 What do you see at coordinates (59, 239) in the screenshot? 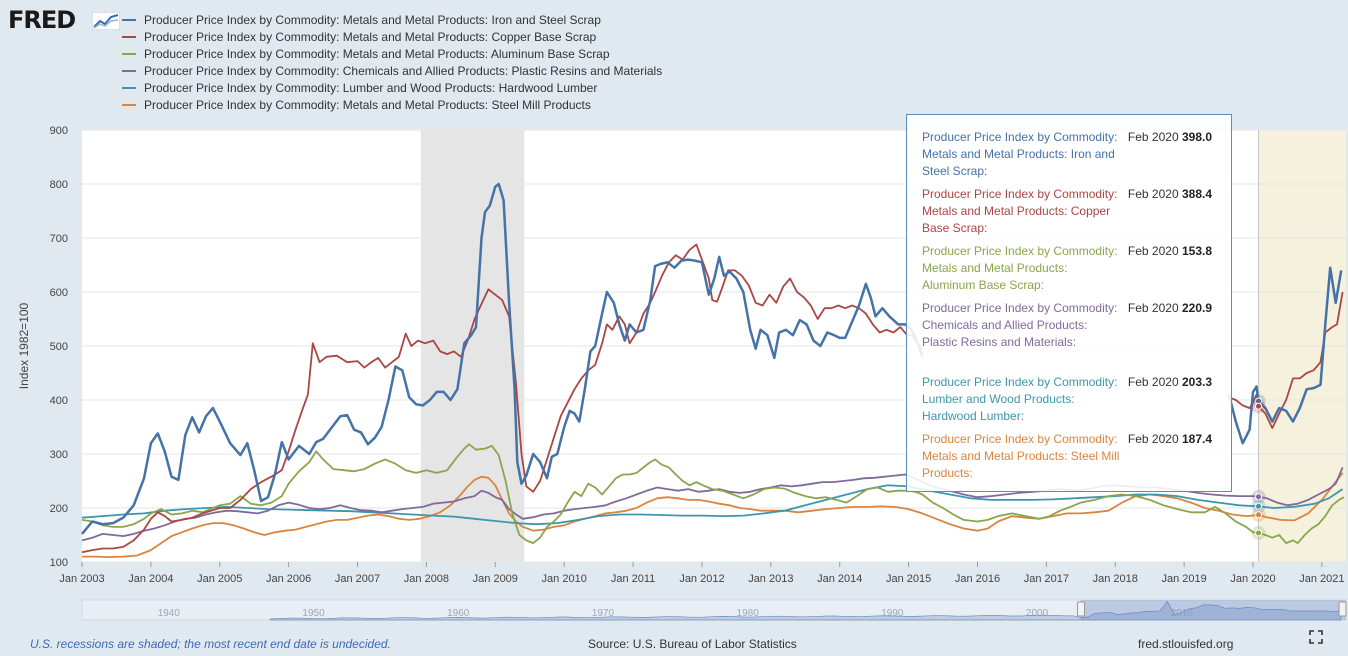
I see `y-tick-label: 700` at bounding box center [59, 239].